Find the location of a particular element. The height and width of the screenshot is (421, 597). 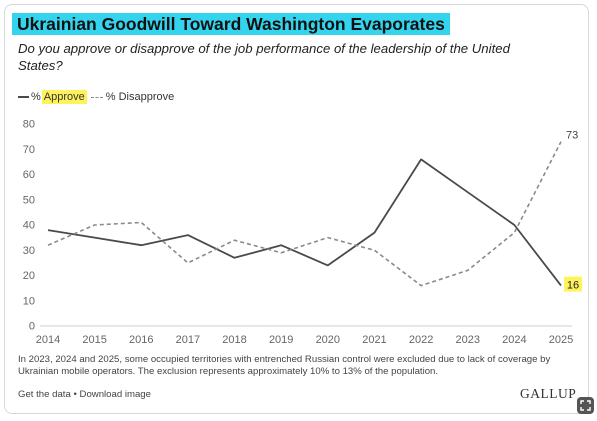

x-tick-label: 2015 is located at coordinates (94, 340).